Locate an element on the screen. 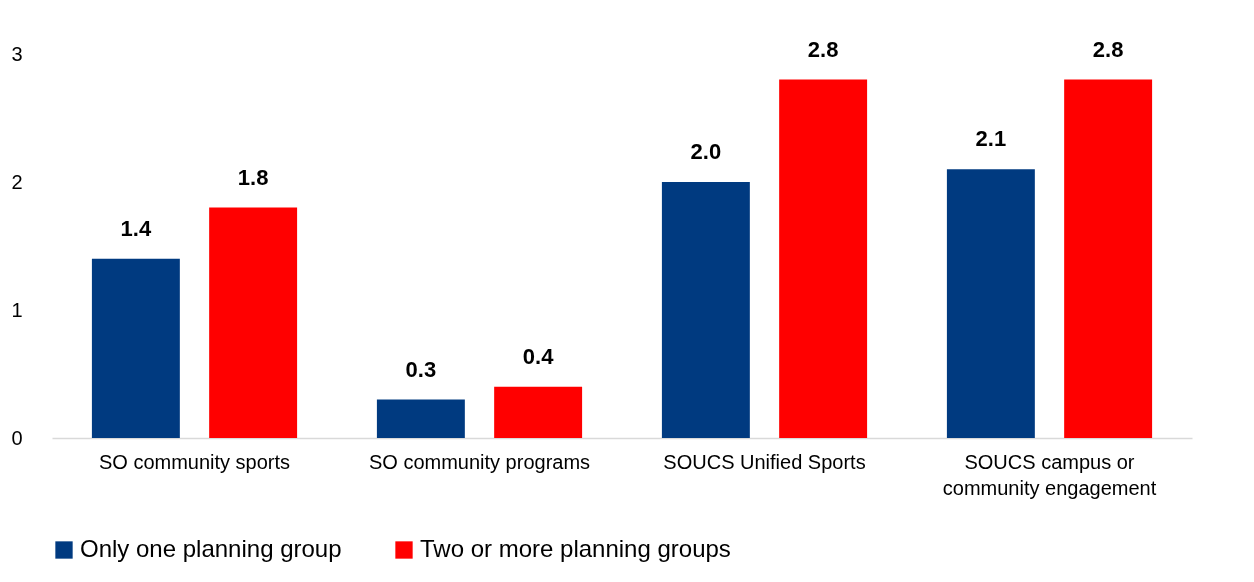  y-tick-label: 0 is located at coordinates (17, 437).